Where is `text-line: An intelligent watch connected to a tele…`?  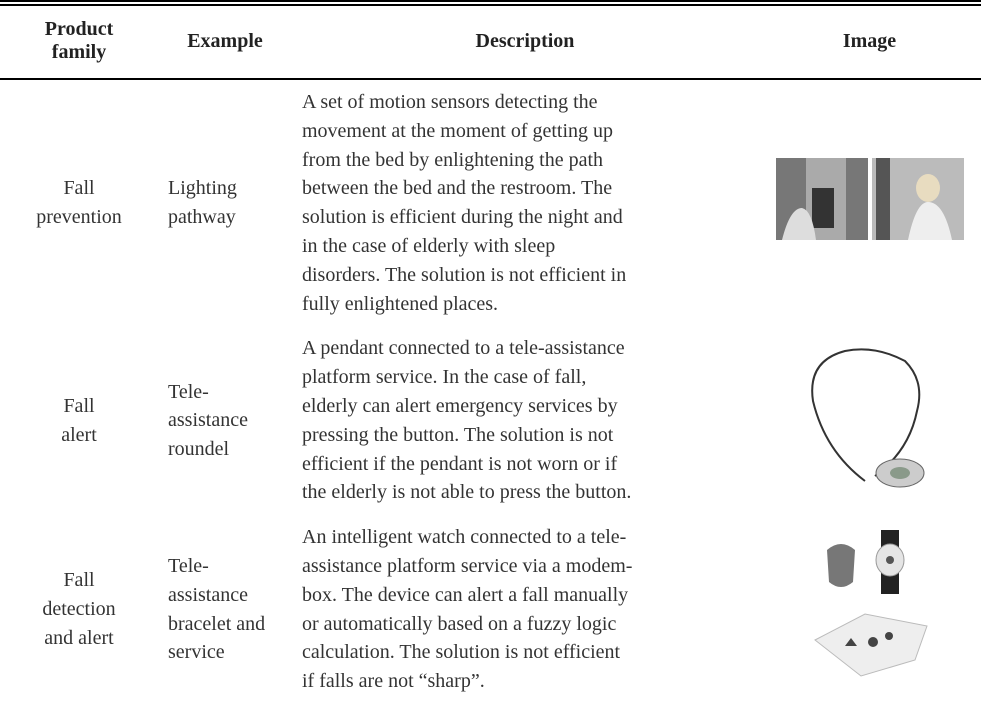 text-line: An intelligent watch connected to a tele… is located at coordinates (464, 537).